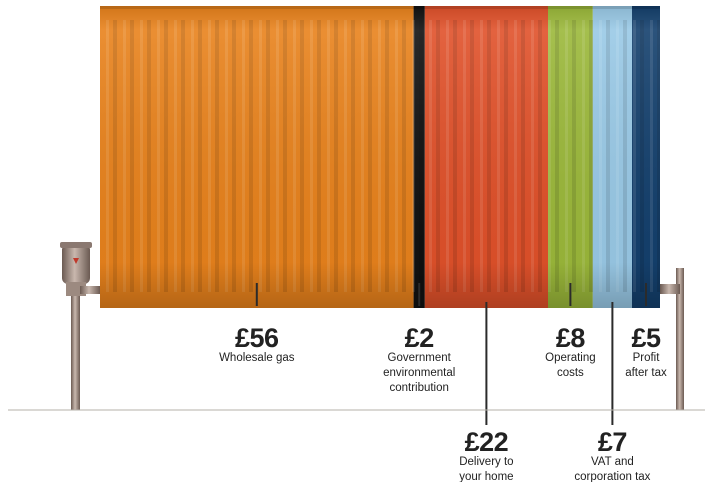  Describe the element at coordinates (419, 338) in the screenshot. I see `amount-government-environmental-contribution: £2` at that location.